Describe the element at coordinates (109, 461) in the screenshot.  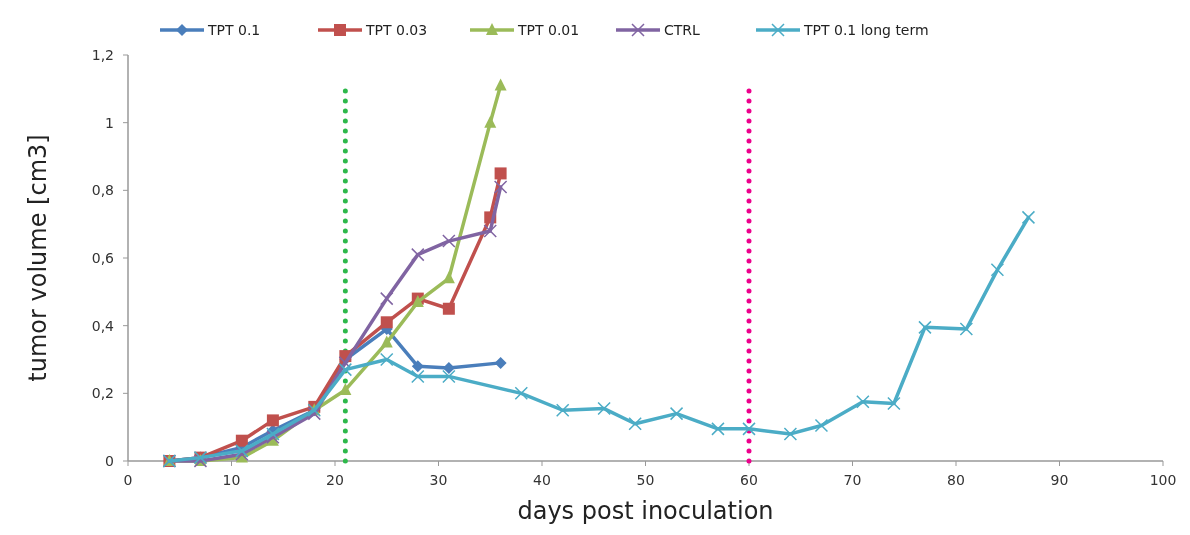
I see `y-tick-label: 0` at that location.